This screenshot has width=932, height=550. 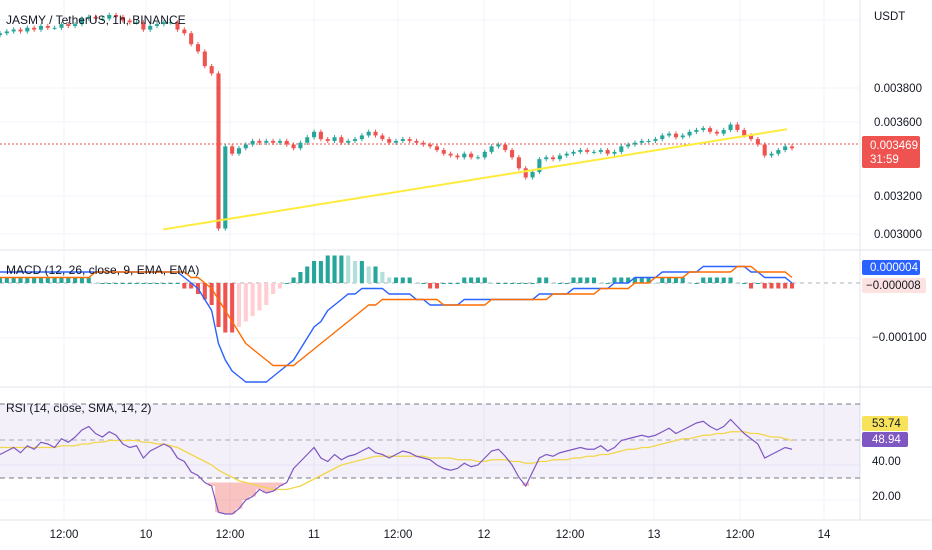 I want to click on trendline, so click(x=475, y=179).